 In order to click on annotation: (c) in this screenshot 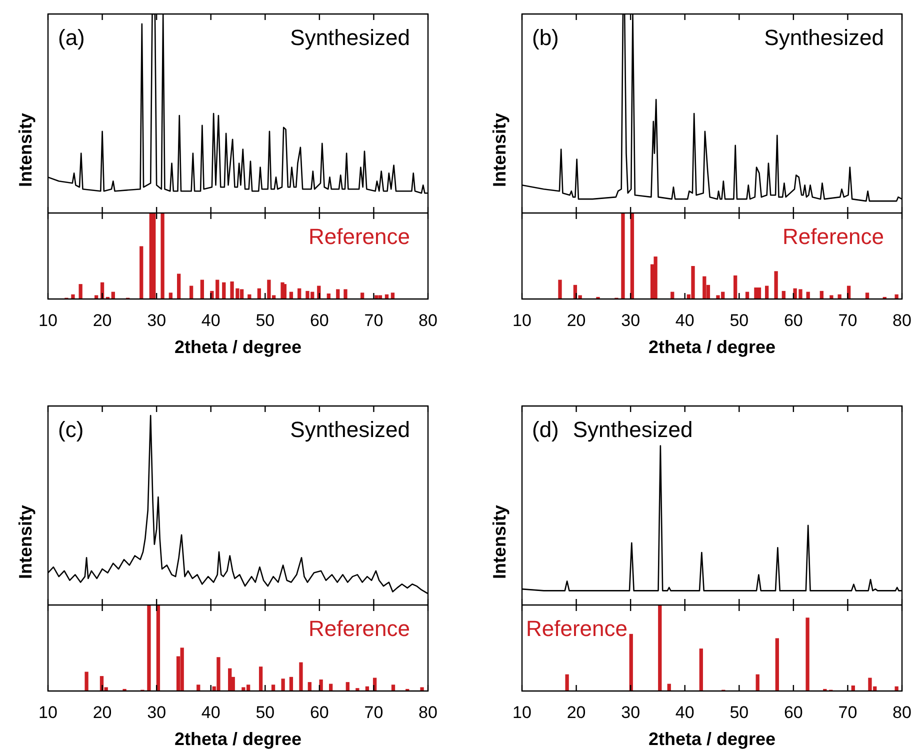, I will do `click(71, 429)`.